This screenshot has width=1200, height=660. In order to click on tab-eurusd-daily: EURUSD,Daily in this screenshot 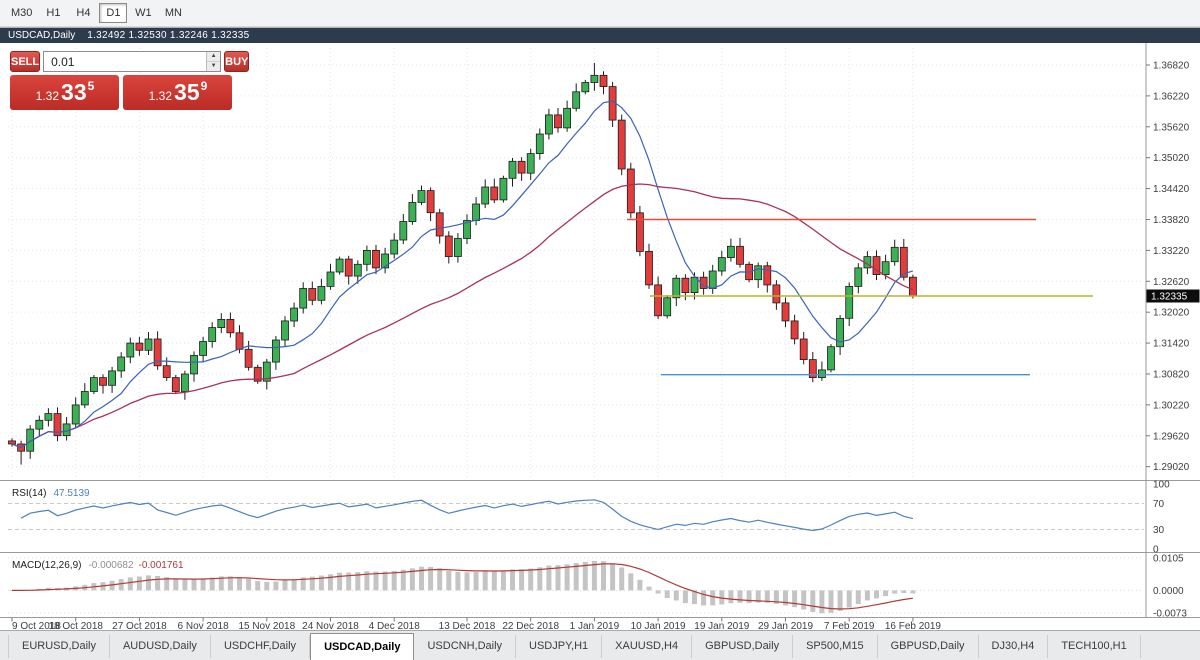, I will do `click(59, 646)`.